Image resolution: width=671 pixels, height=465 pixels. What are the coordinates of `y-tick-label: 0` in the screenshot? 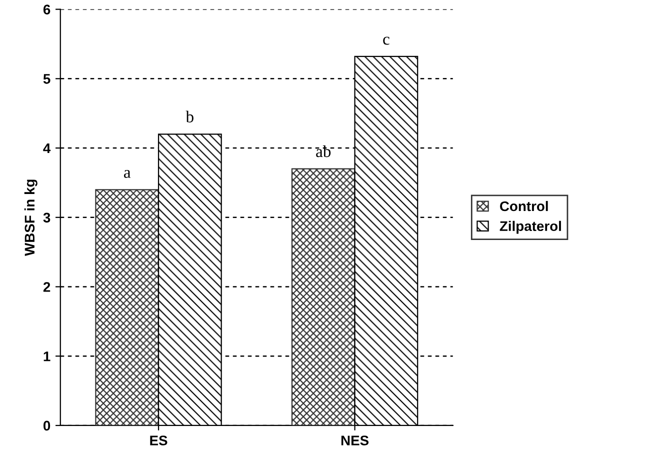 It's located at (46, 425).